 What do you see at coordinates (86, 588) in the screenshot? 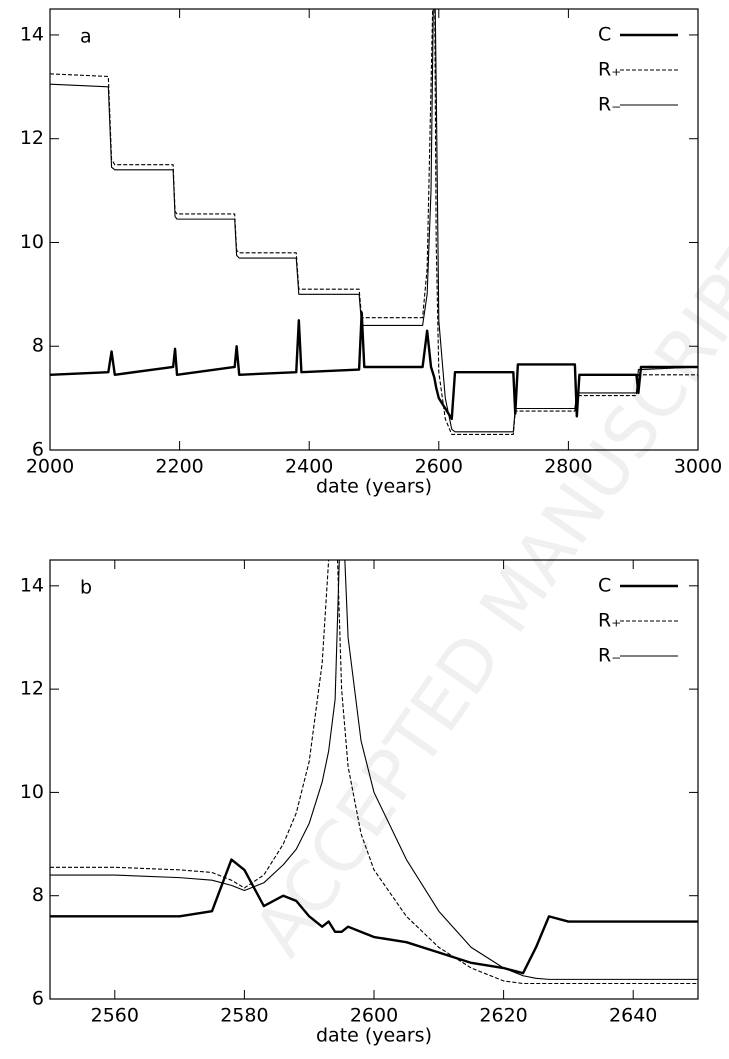
I see `panel-label: b` at bounding box center [86, 588].